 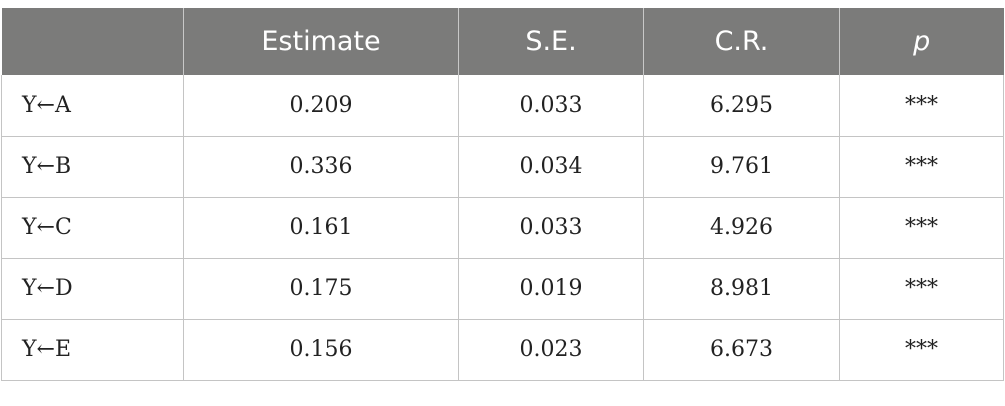 What do you see at coordinates (321, 166) in the screenshot?
I see `cell-estimate: 0.336` at bounding box center [321, 166].